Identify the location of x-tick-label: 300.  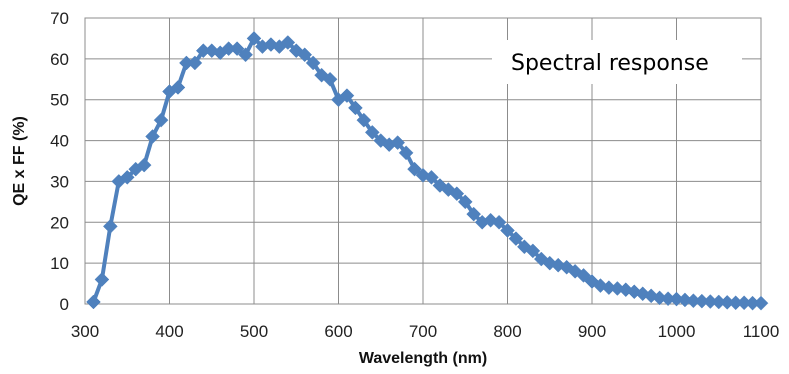
(85, 331).